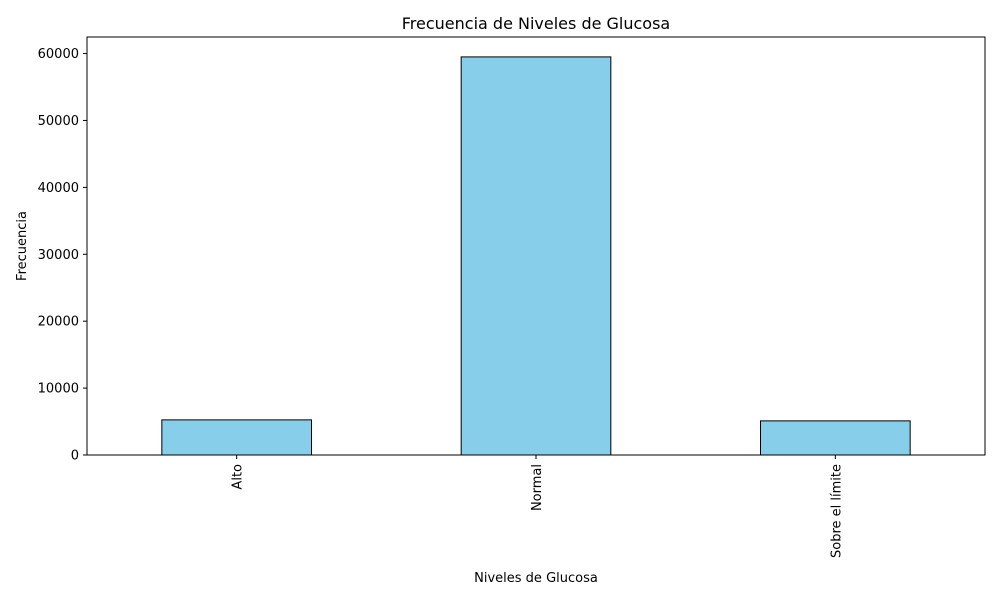 The width and height of the screenshot is (1000, 600). I want to click on x-axis-ticks: Alto Normal Sobre el límite, so click(537, 506).